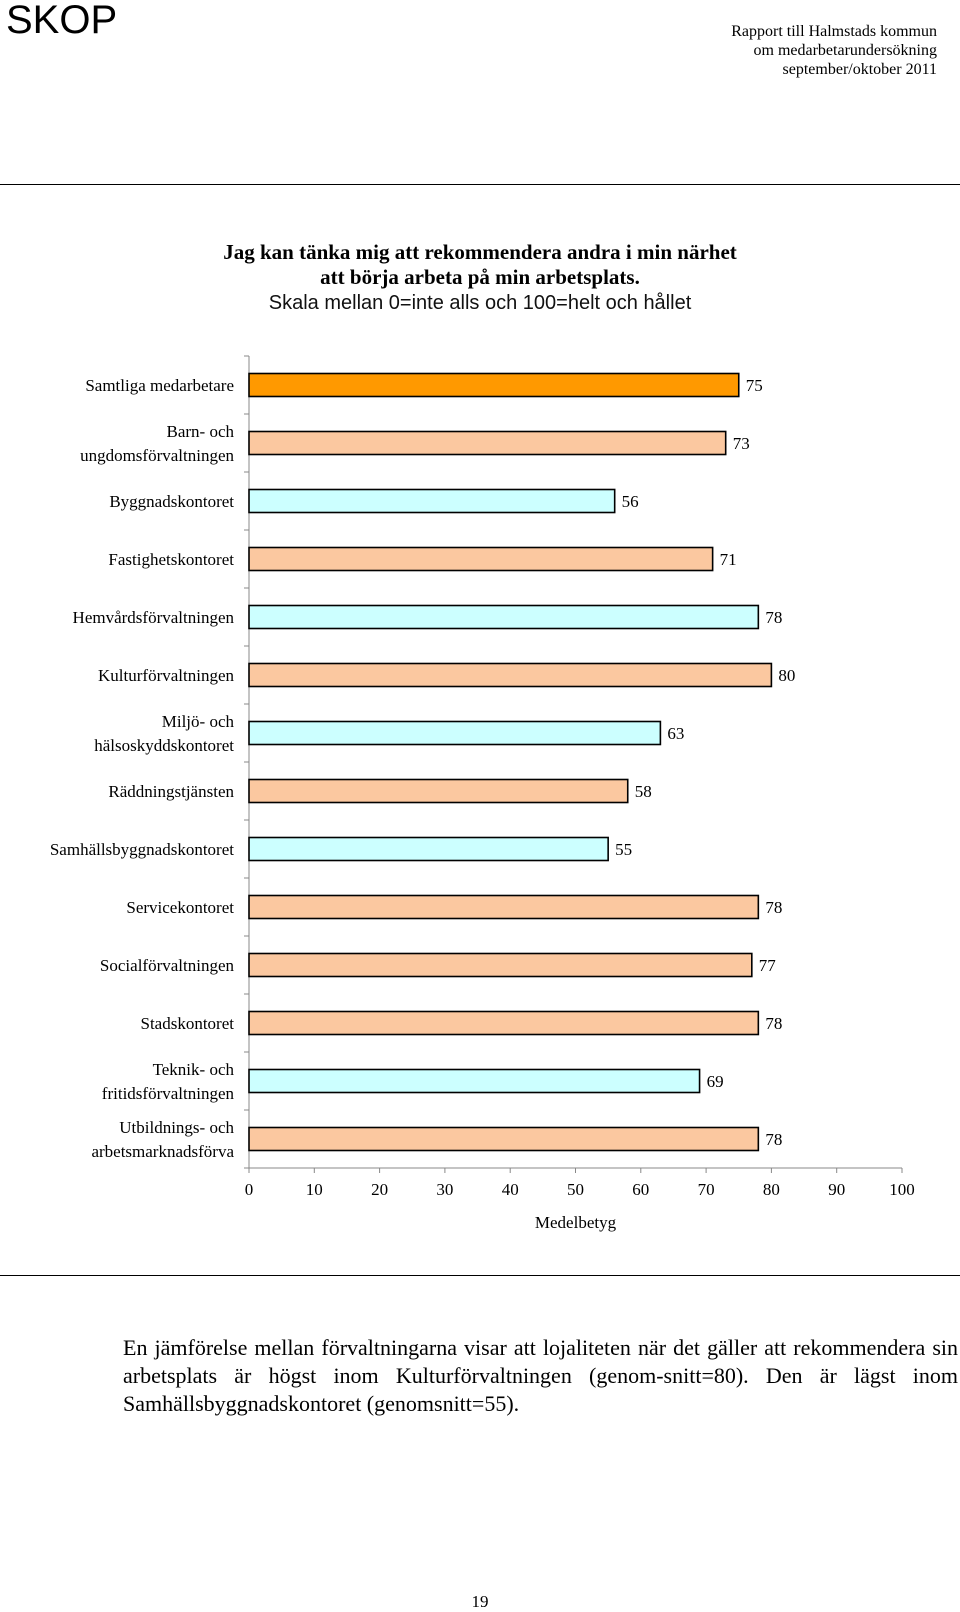 The image size is (960, 1612). I want to click on category-label: Utbildnings- och, so click(176, 1127).